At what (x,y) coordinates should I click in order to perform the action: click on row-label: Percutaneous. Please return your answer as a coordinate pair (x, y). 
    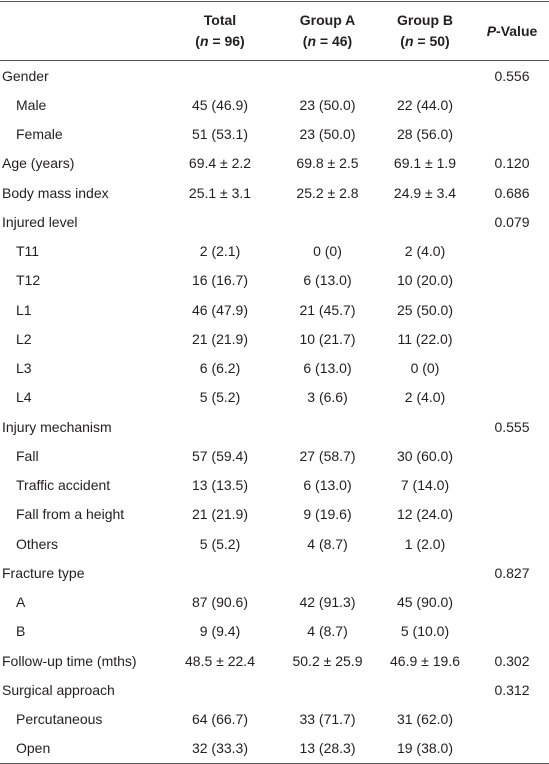
    Looking at the image, I should click on (59, 719).